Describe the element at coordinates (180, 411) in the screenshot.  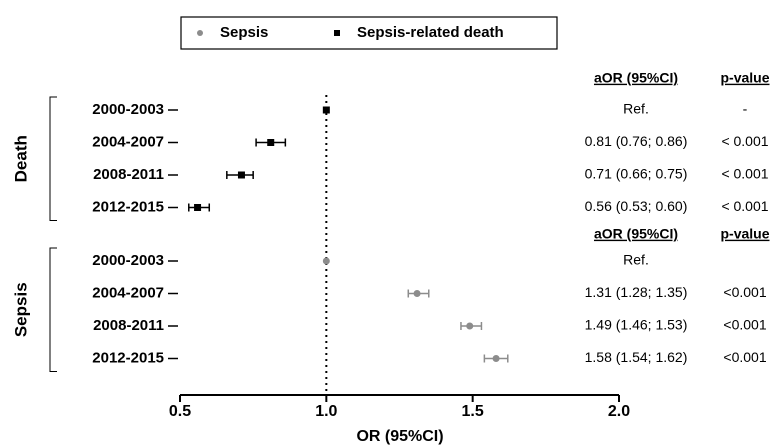
I see `x-tick-label: 0.5` at that location.